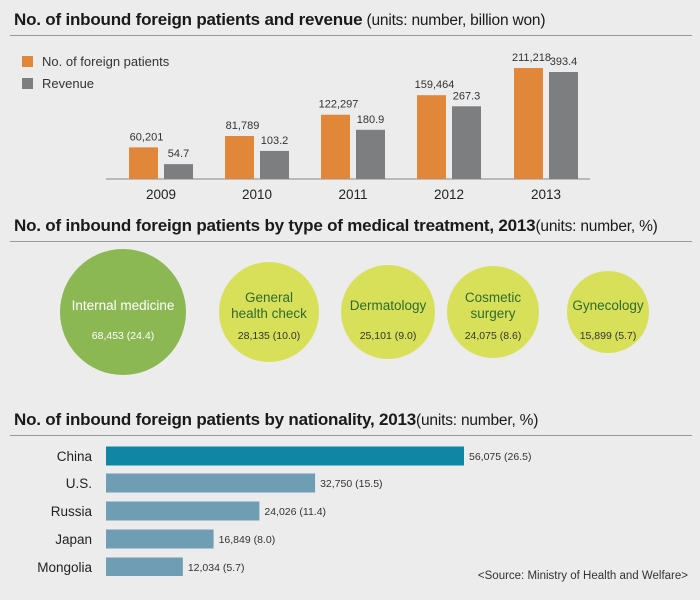 The height and width of the screenshot is (600, 700). I want to click on data-label-patients: 211,218, so click(531, 58).